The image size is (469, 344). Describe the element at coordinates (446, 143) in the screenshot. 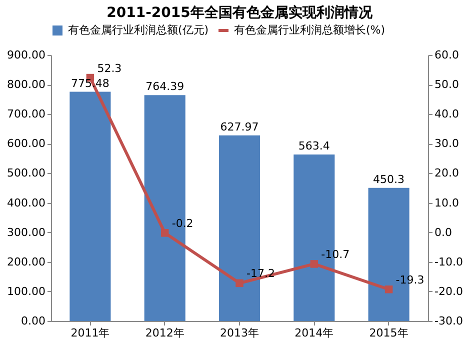

I see `y2-tick-label: 30.0` at that location.